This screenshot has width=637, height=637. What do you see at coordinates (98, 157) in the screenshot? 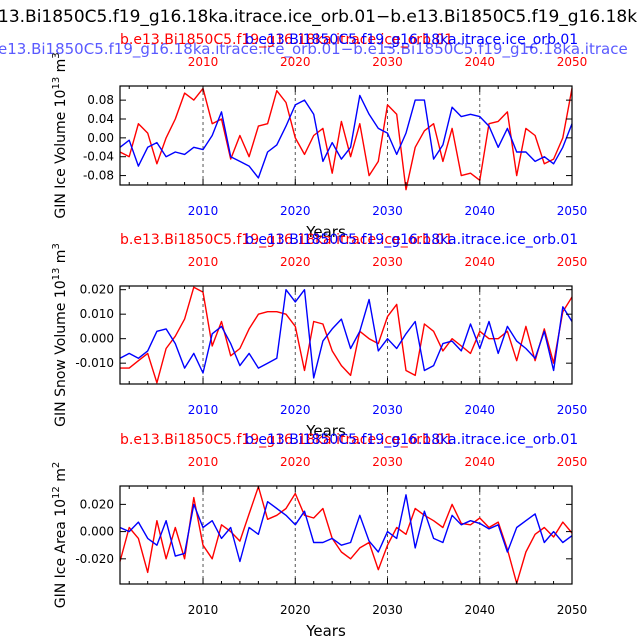
I see `ytick-label: -0.04` at bounding box center [98, 157].